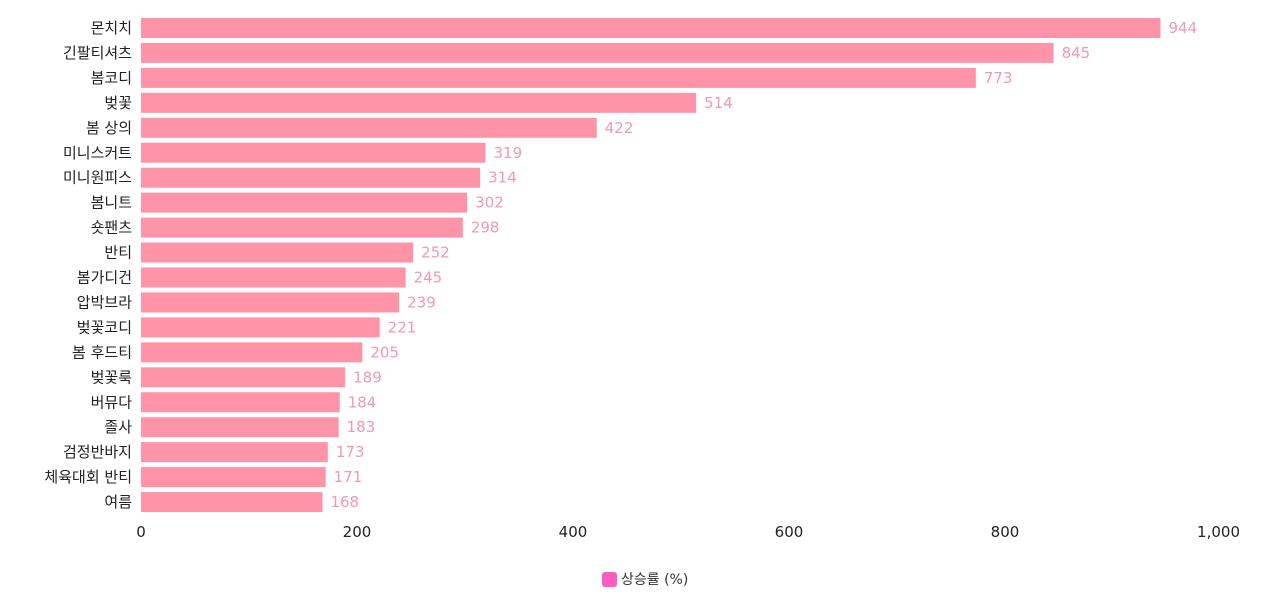 The image size is (1280, 600). What do you see at coordinates (435, 253) in the screenshot?
I see `value-label: 252` at bounding box center [435, 253].